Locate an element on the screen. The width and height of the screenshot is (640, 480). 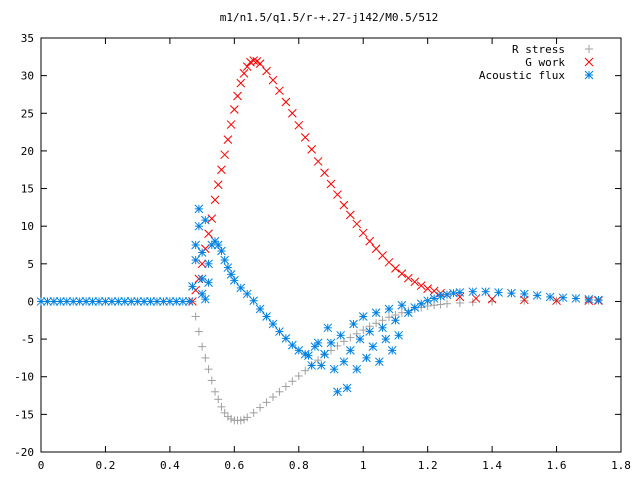
x-tick-label: 1.4 is located at coordinates (492, 465).